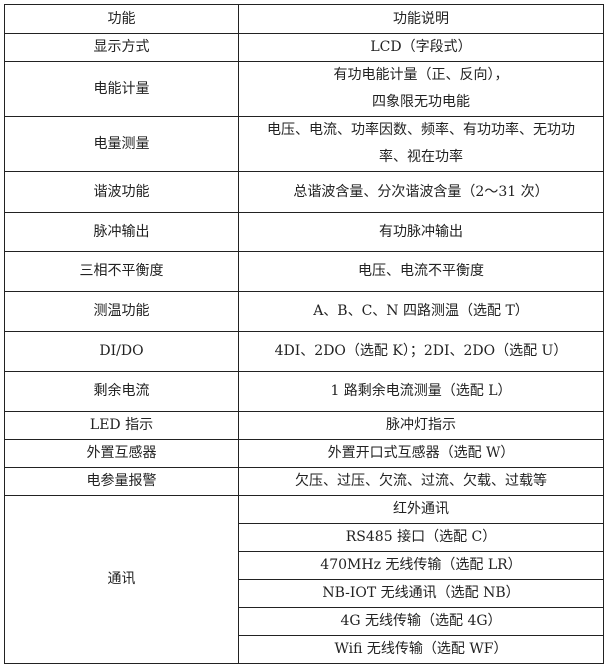  I want to click on header-feature: 功能, so click(121, 19).